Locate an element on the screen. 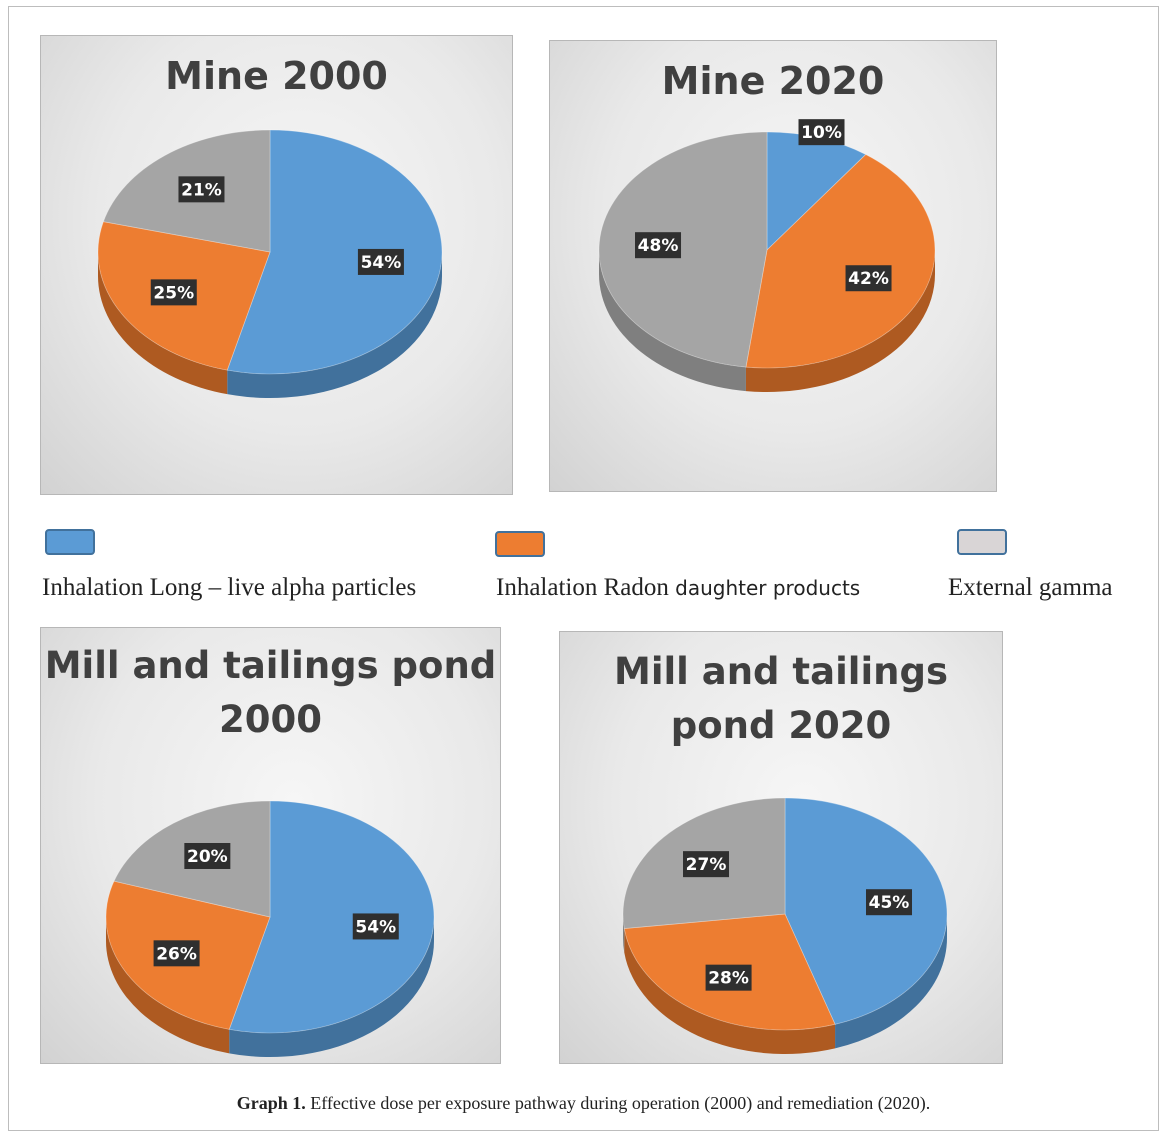 The height and width of the screenshot is (1137, 1167). data-label: 28% is located at coordinates (728, 979).